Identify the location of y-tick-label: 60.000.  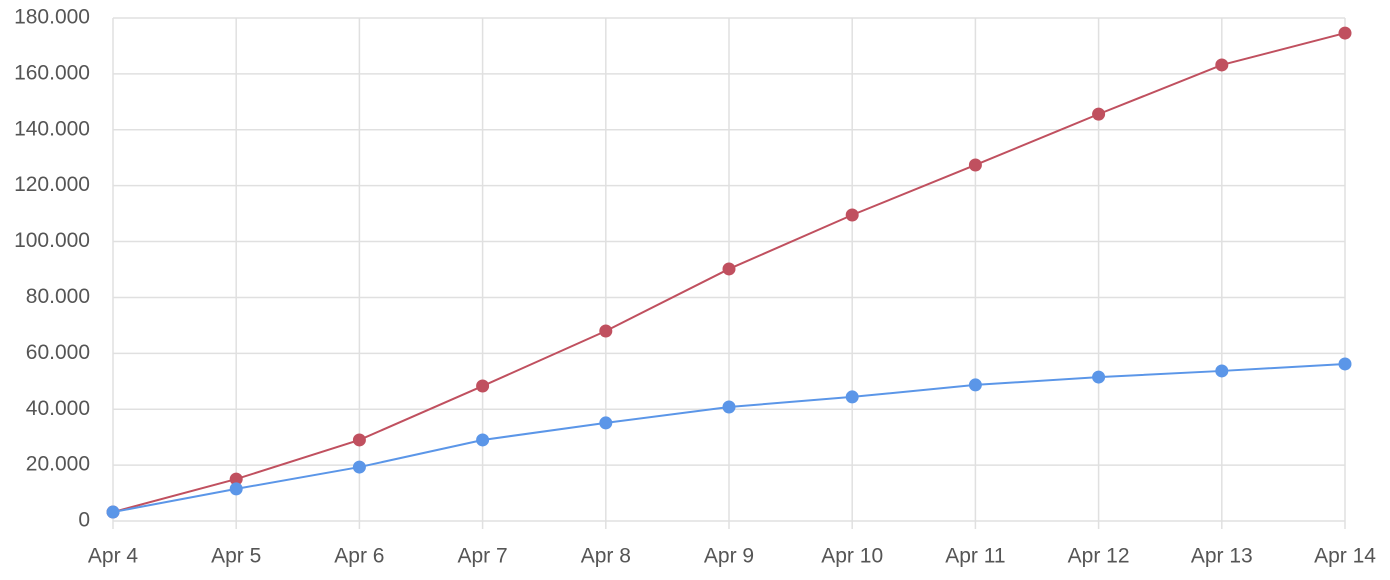
(58, 352).